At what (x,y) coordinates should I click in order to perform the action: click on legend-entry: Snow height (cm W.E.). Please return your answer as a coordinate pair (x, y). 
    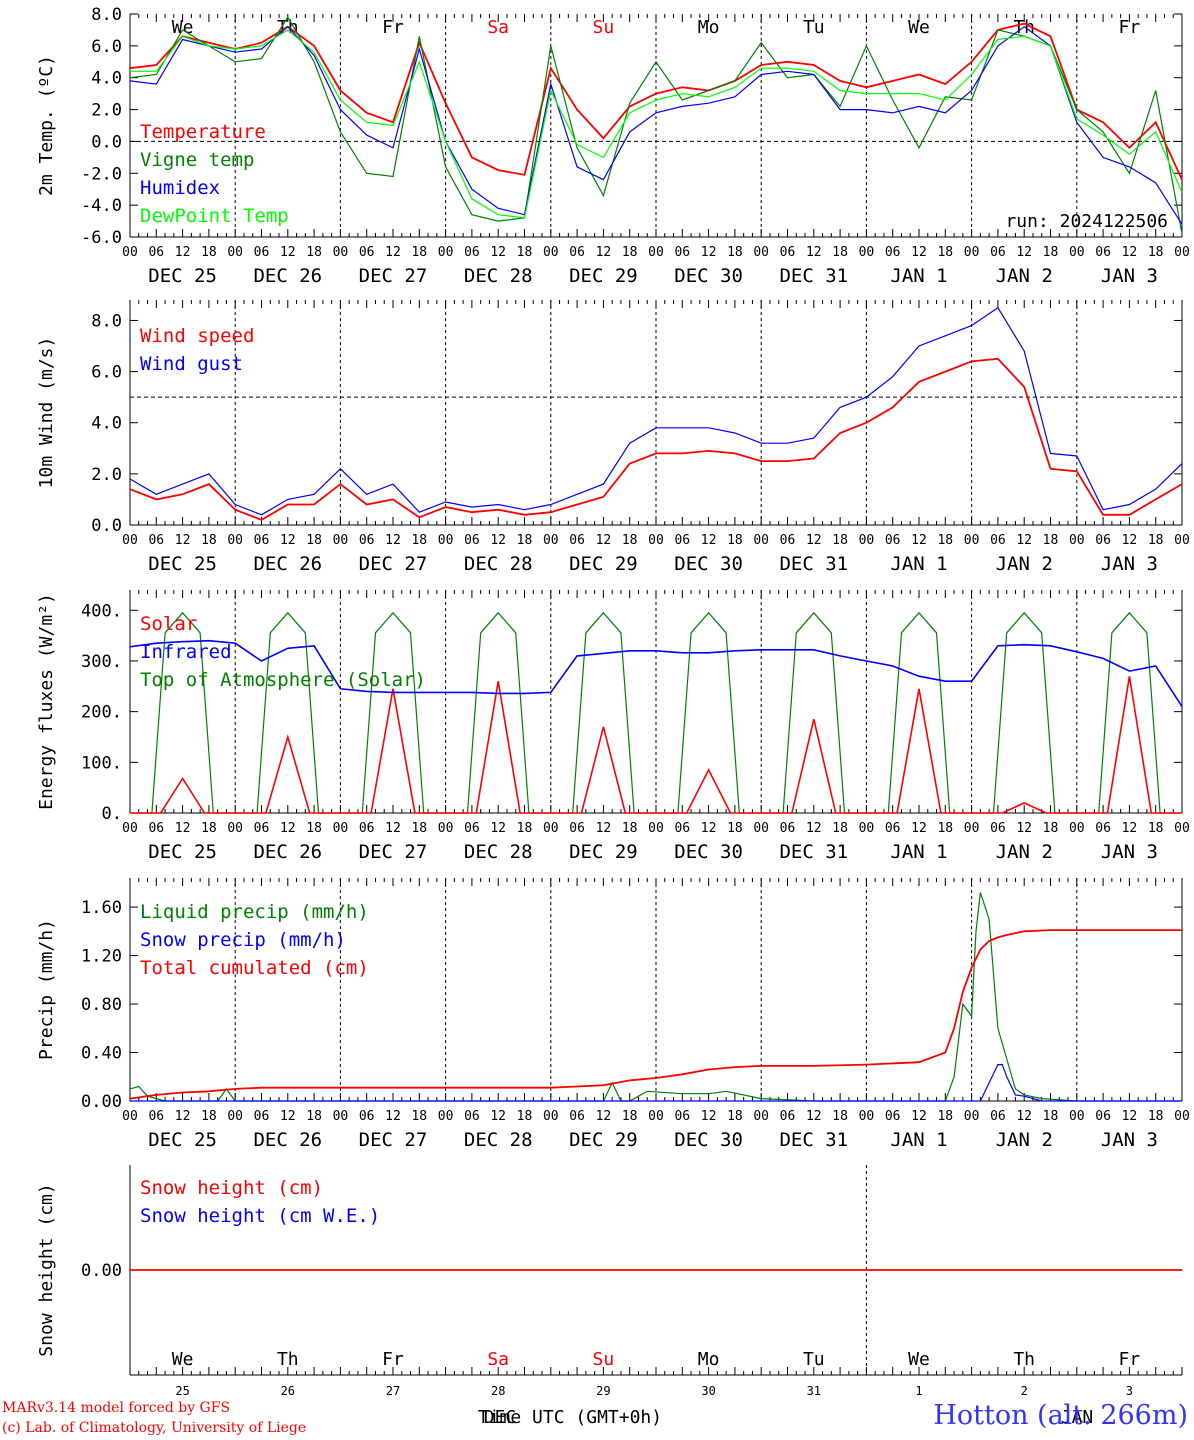
    Looking at the image, I should click on (260, 1216).